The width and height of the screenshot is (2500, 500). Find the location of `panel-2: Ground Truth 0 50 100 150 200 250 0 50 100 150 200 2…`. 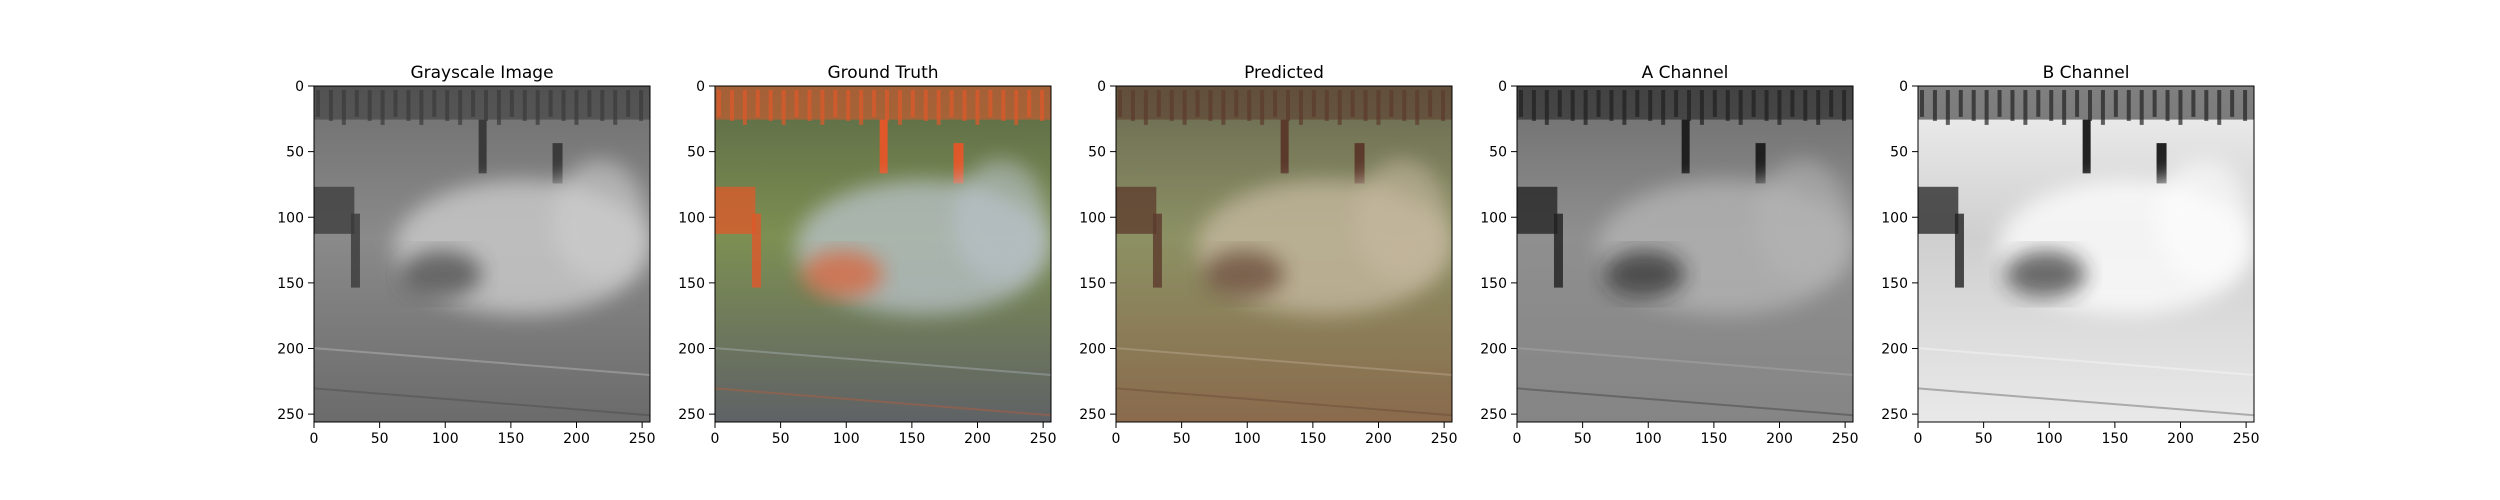

panel-2: Ground Truth 0 50 100 150 200 250 0 50 100 150 200 2… is located at coordinates (867, 255).